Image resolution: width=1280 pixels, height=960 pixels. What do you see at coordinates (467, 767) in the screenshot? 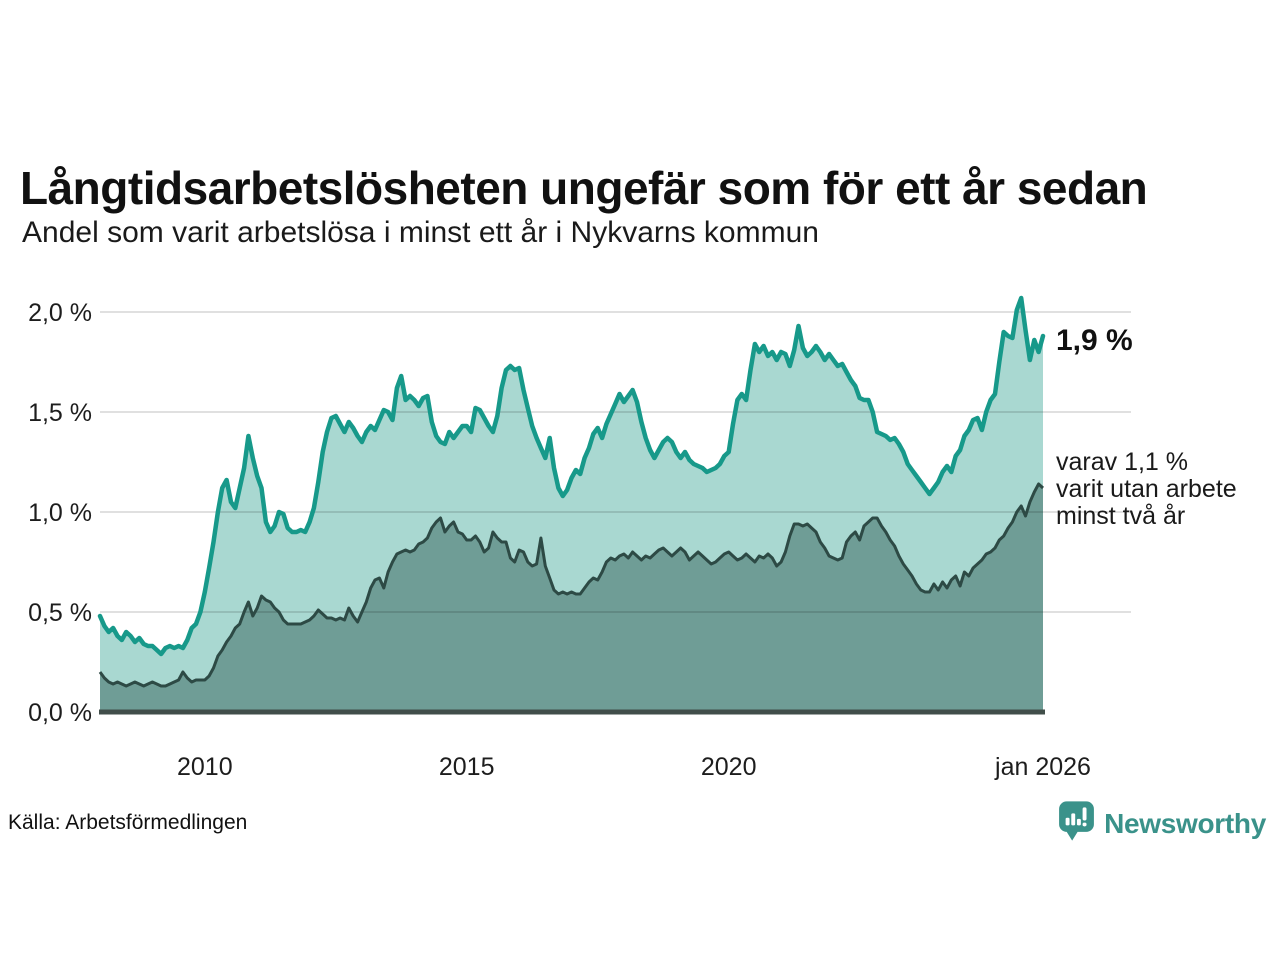
I see `x-tick-label: 2015` at bounding box center [467, 767].